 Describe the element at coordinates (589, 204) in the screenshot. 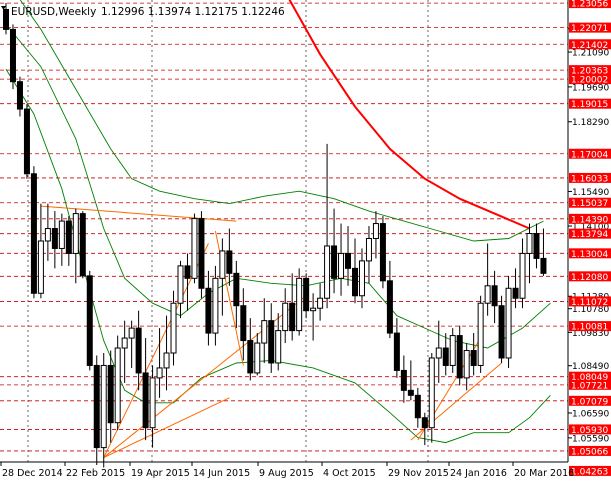

I see `level-price-label: 1.15037` at that location.